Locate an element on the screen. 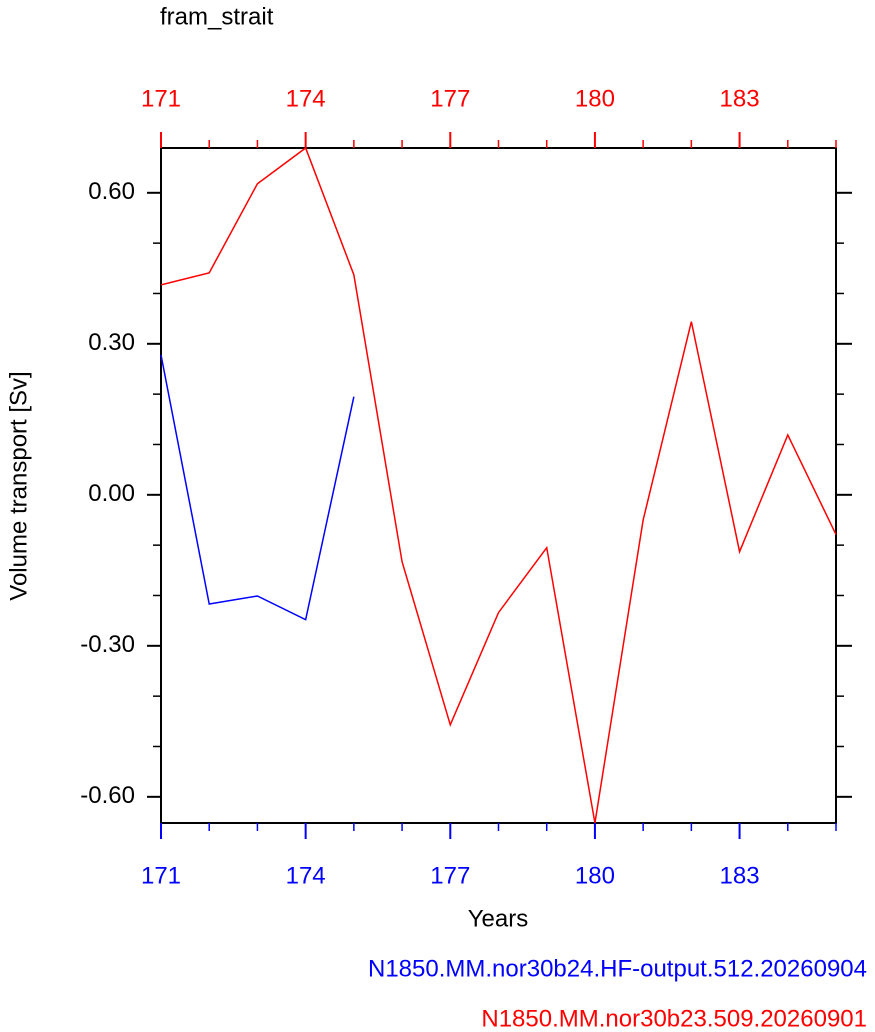  legend-entry: N1850.MM.nor30b23.509.20260901 is located at coordinates (674, 1018).